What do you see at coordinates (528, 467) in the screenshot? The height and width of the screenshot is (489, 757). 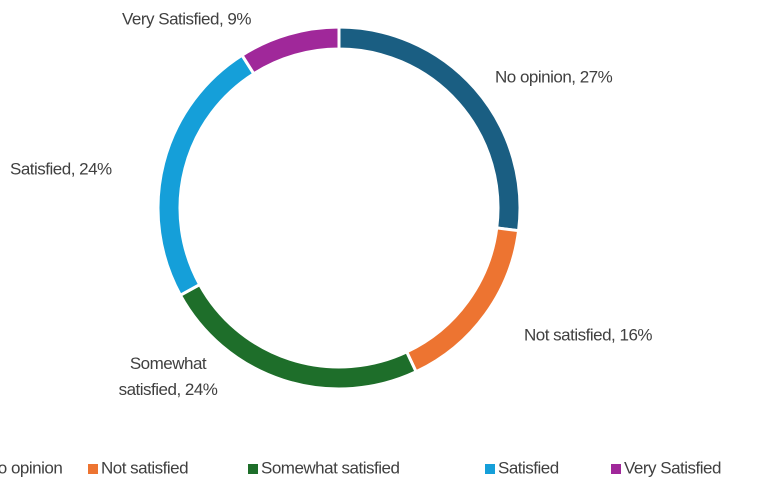 I see `legend-label: Satisfied` at bounding box center [528, 467].